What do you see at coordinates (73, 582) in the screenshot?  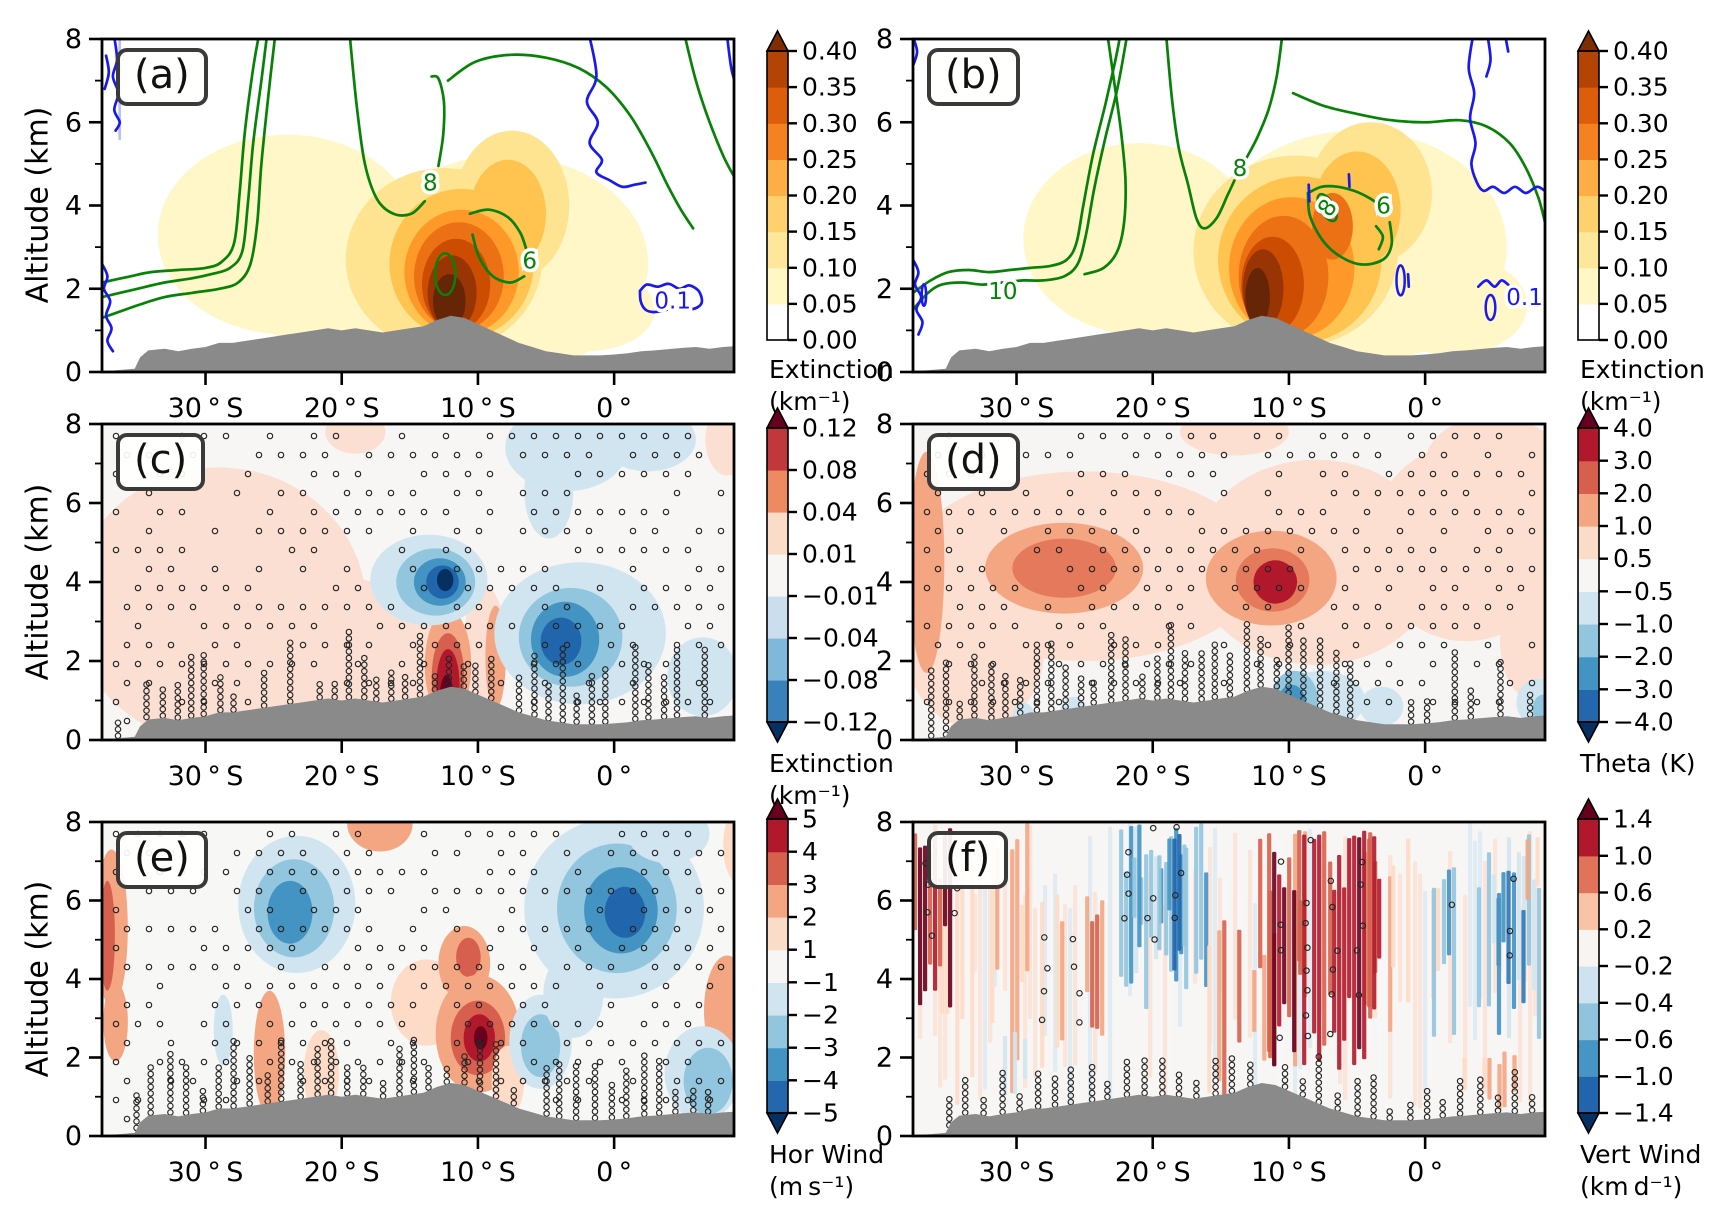 I see `y-tick-label: 4` at bounding box center [73, 582].